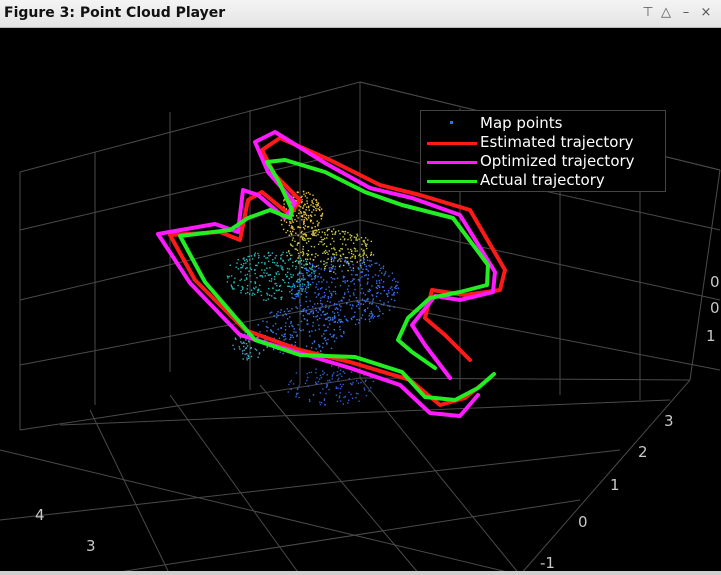 This screenshot has height=575, width=721. Describe the element at coordinates (360, 14) in the screenshot. I see `title-bar: Figure 3: Point Cloud Player ⊤ △ – ×` at that location.